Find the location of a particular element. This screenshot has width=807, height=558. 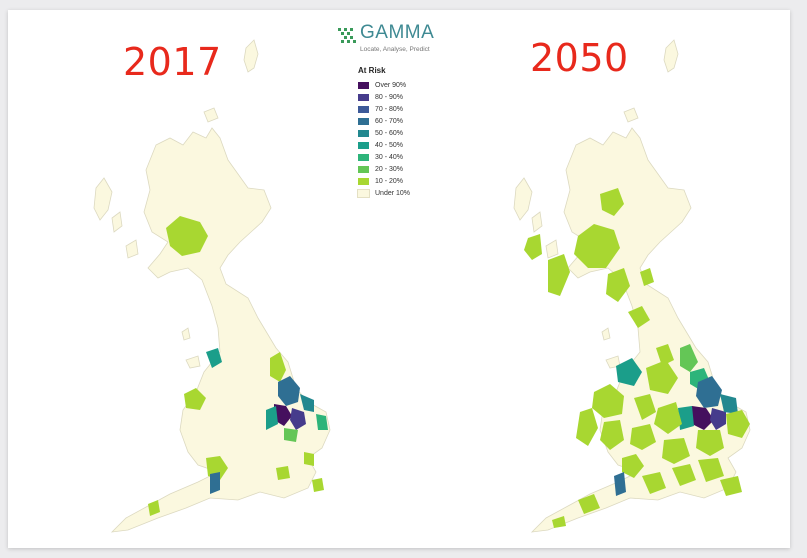

legend-label: 80 - 90% is located at coordinates (389, 97).